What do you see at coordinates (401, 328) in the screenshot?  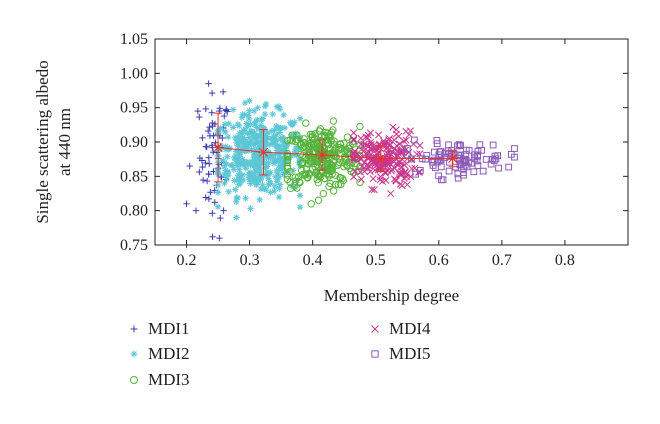 I see `legend-item-mdi4: MDI4` at bounding box center [401, 328].